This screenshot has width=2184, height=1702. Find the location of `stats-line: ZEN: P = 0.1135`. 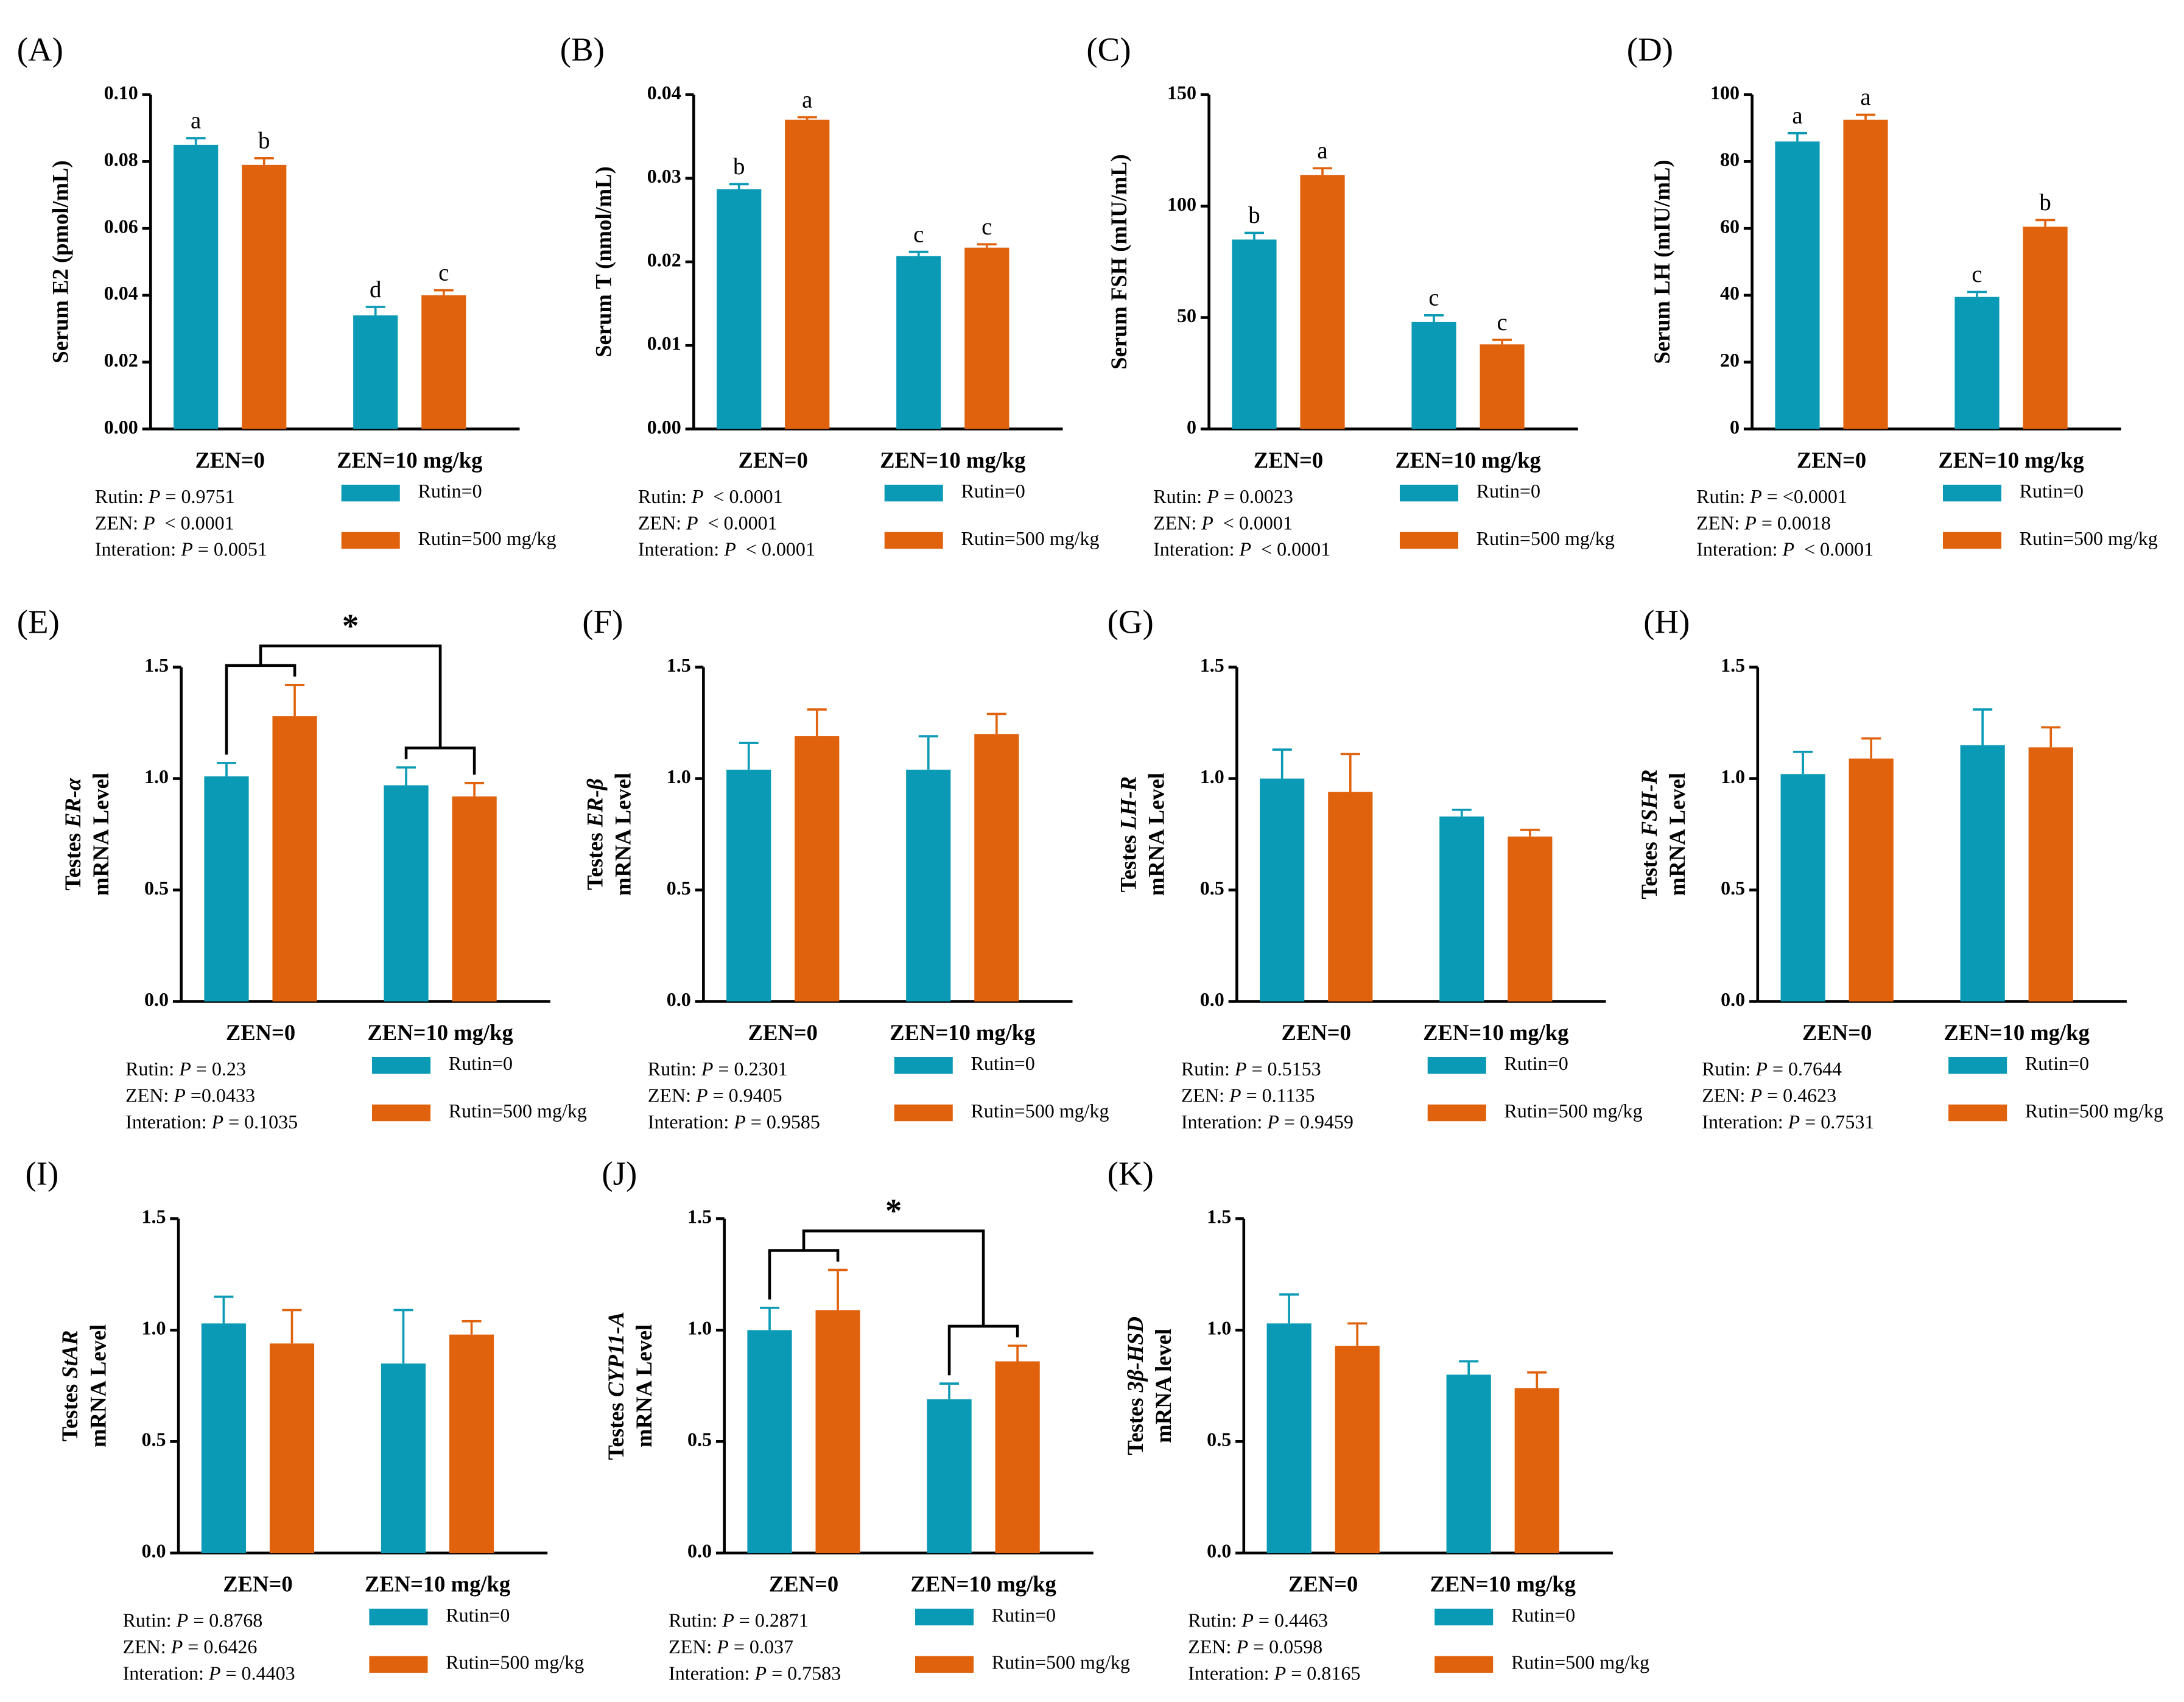

stats-line: ZEN: P = 0.1135 is located at coordinates (1248, 1095).